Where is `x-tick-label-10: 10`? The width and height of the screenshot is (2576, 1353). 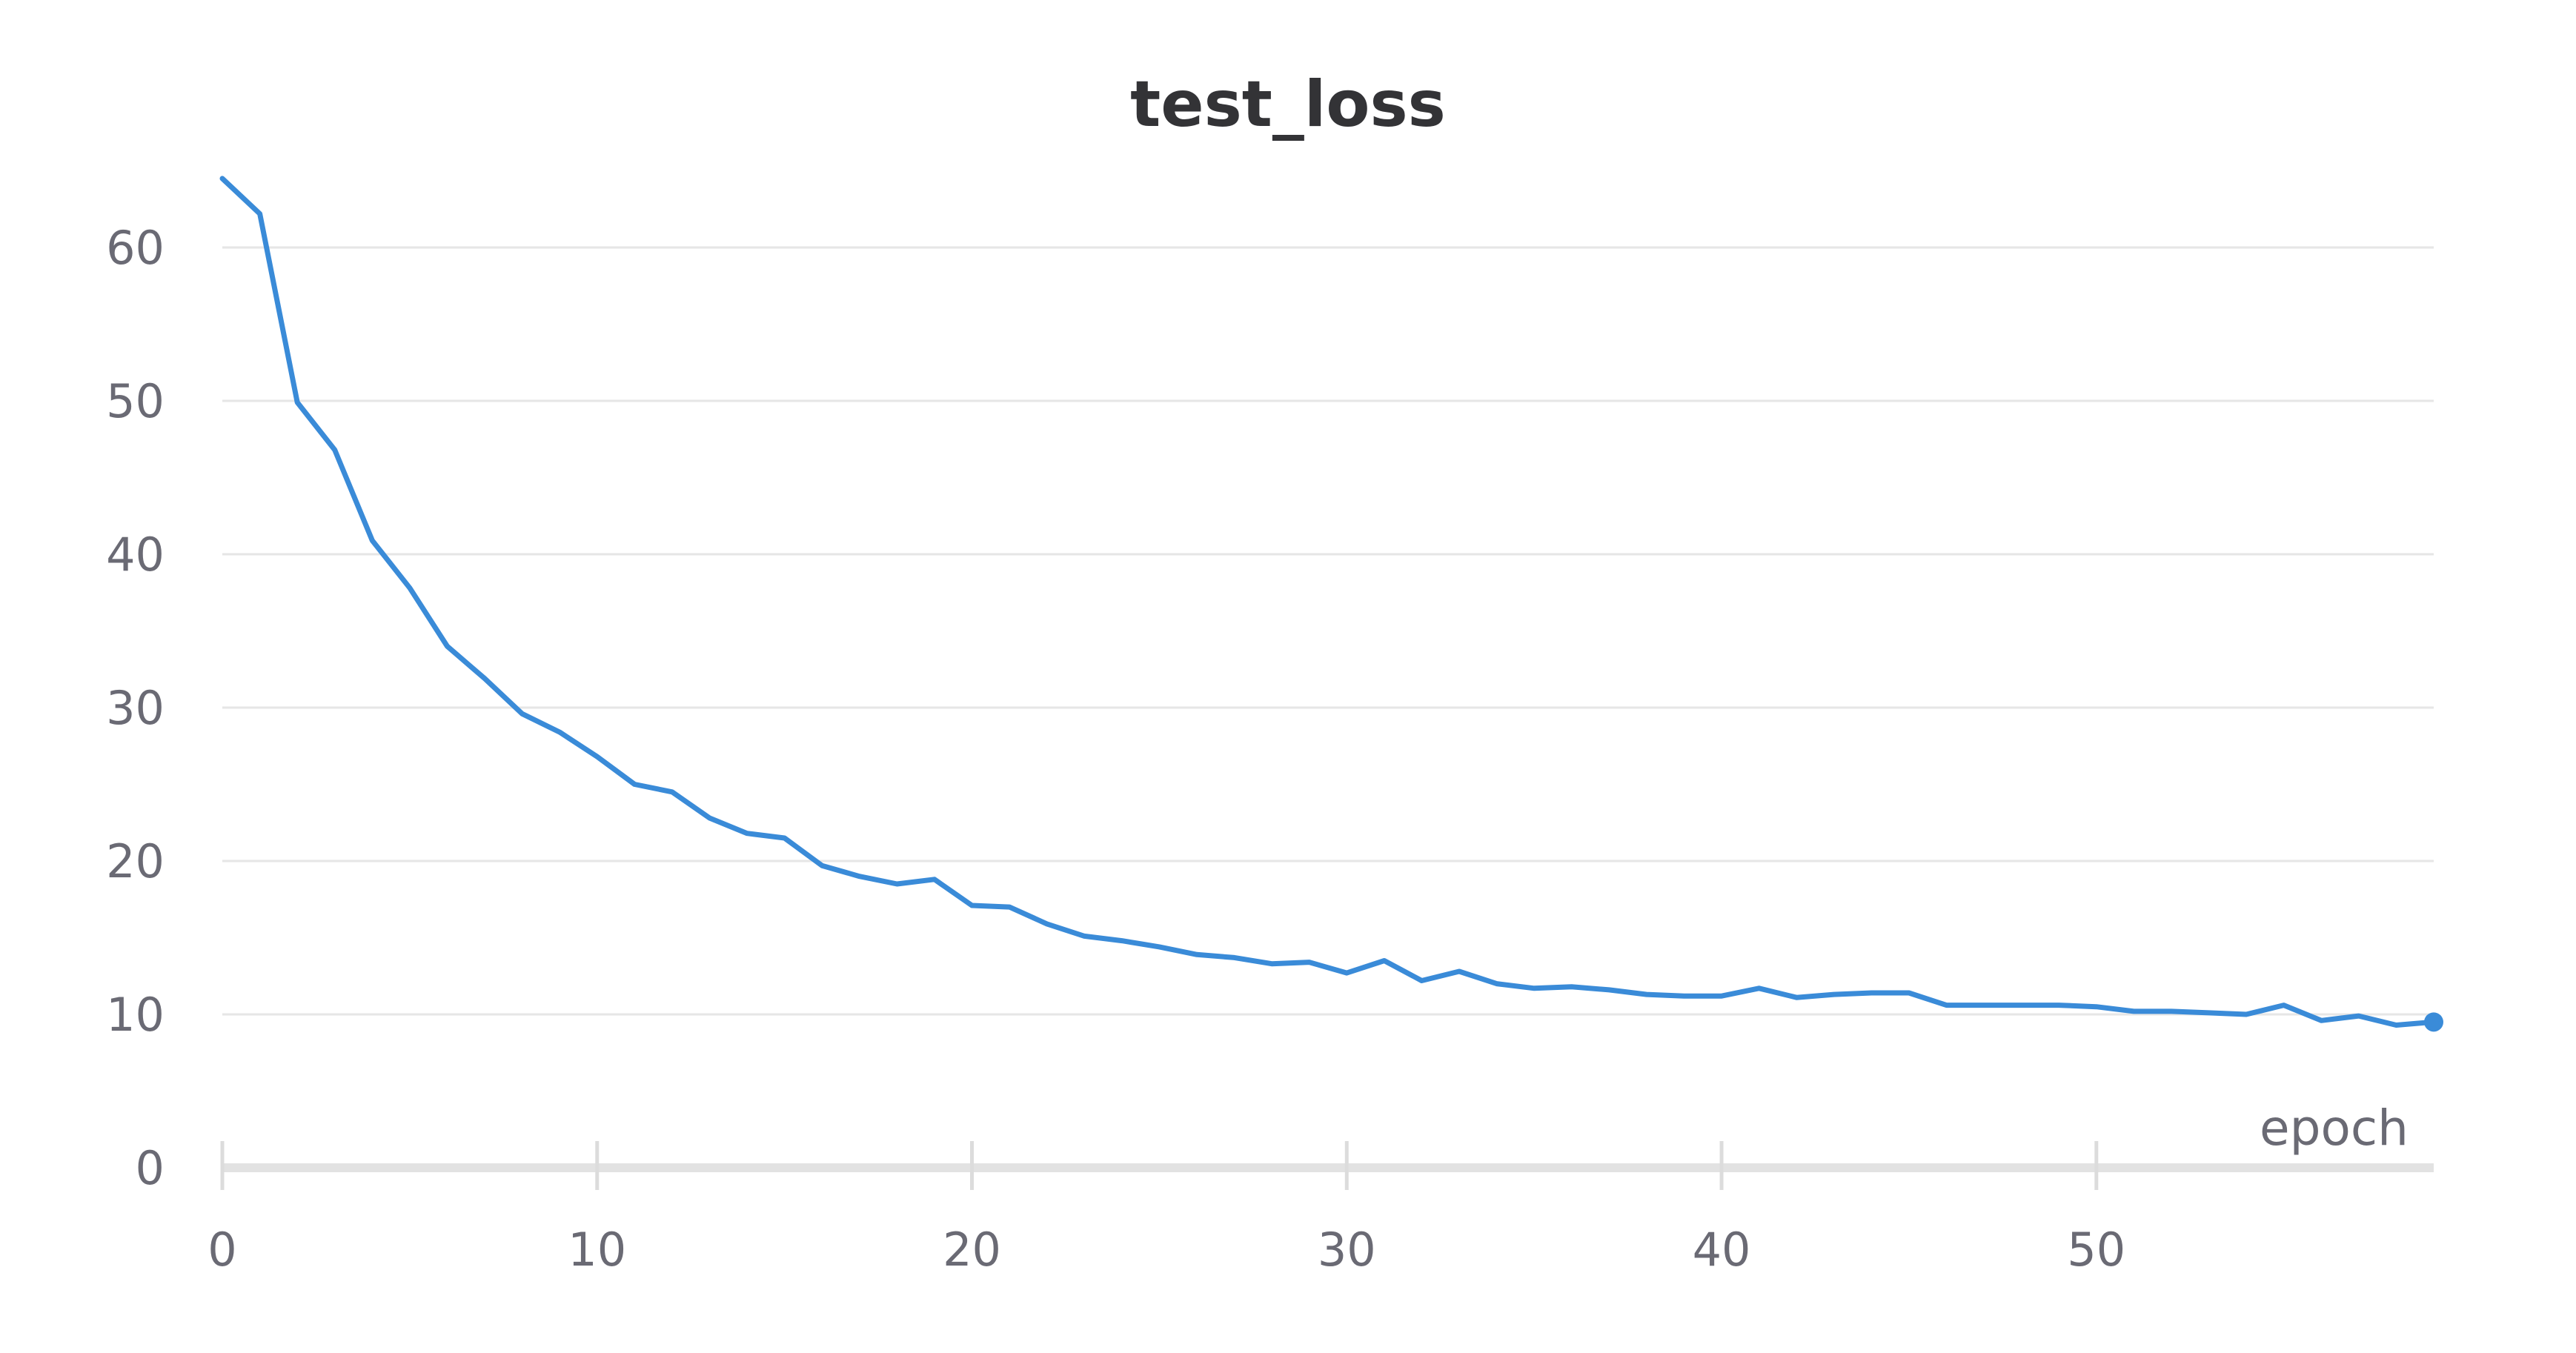
x-tick-label-10: 10 is located at coordinates (597, 1250).